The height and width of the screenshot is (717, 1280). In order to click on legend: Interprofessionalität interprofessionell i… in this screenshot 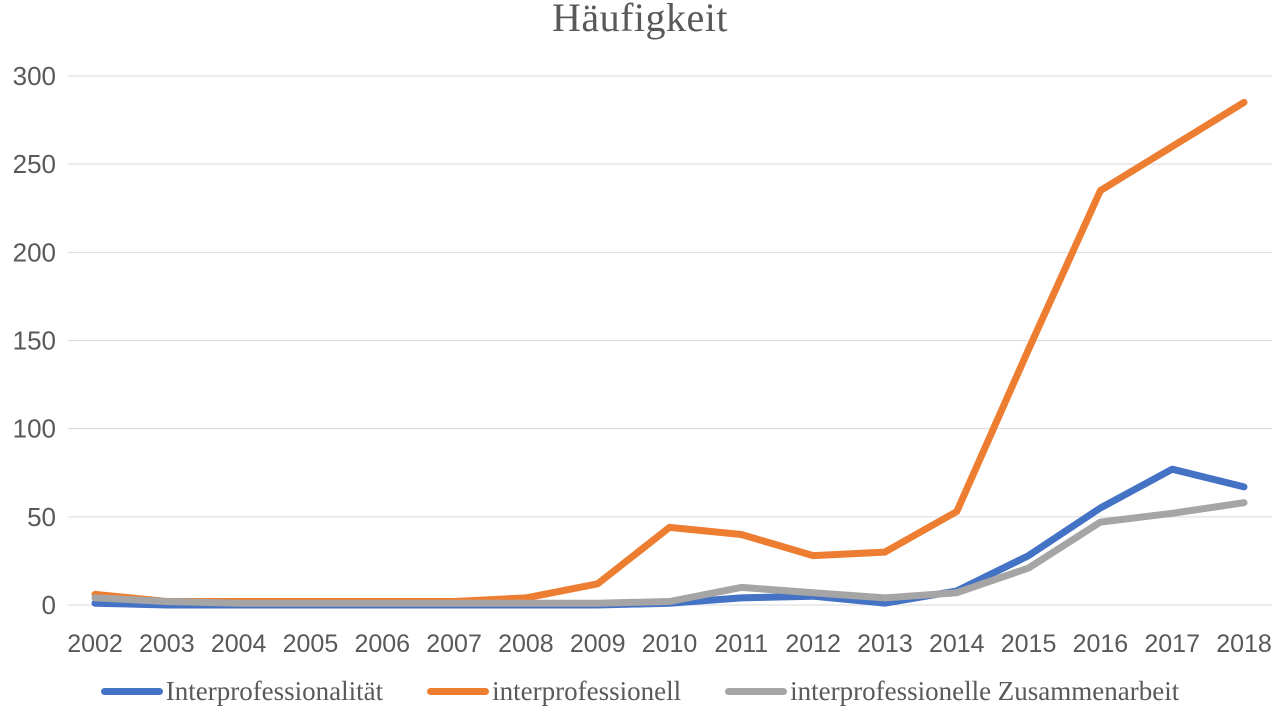, I will do `click(640, 691)`.